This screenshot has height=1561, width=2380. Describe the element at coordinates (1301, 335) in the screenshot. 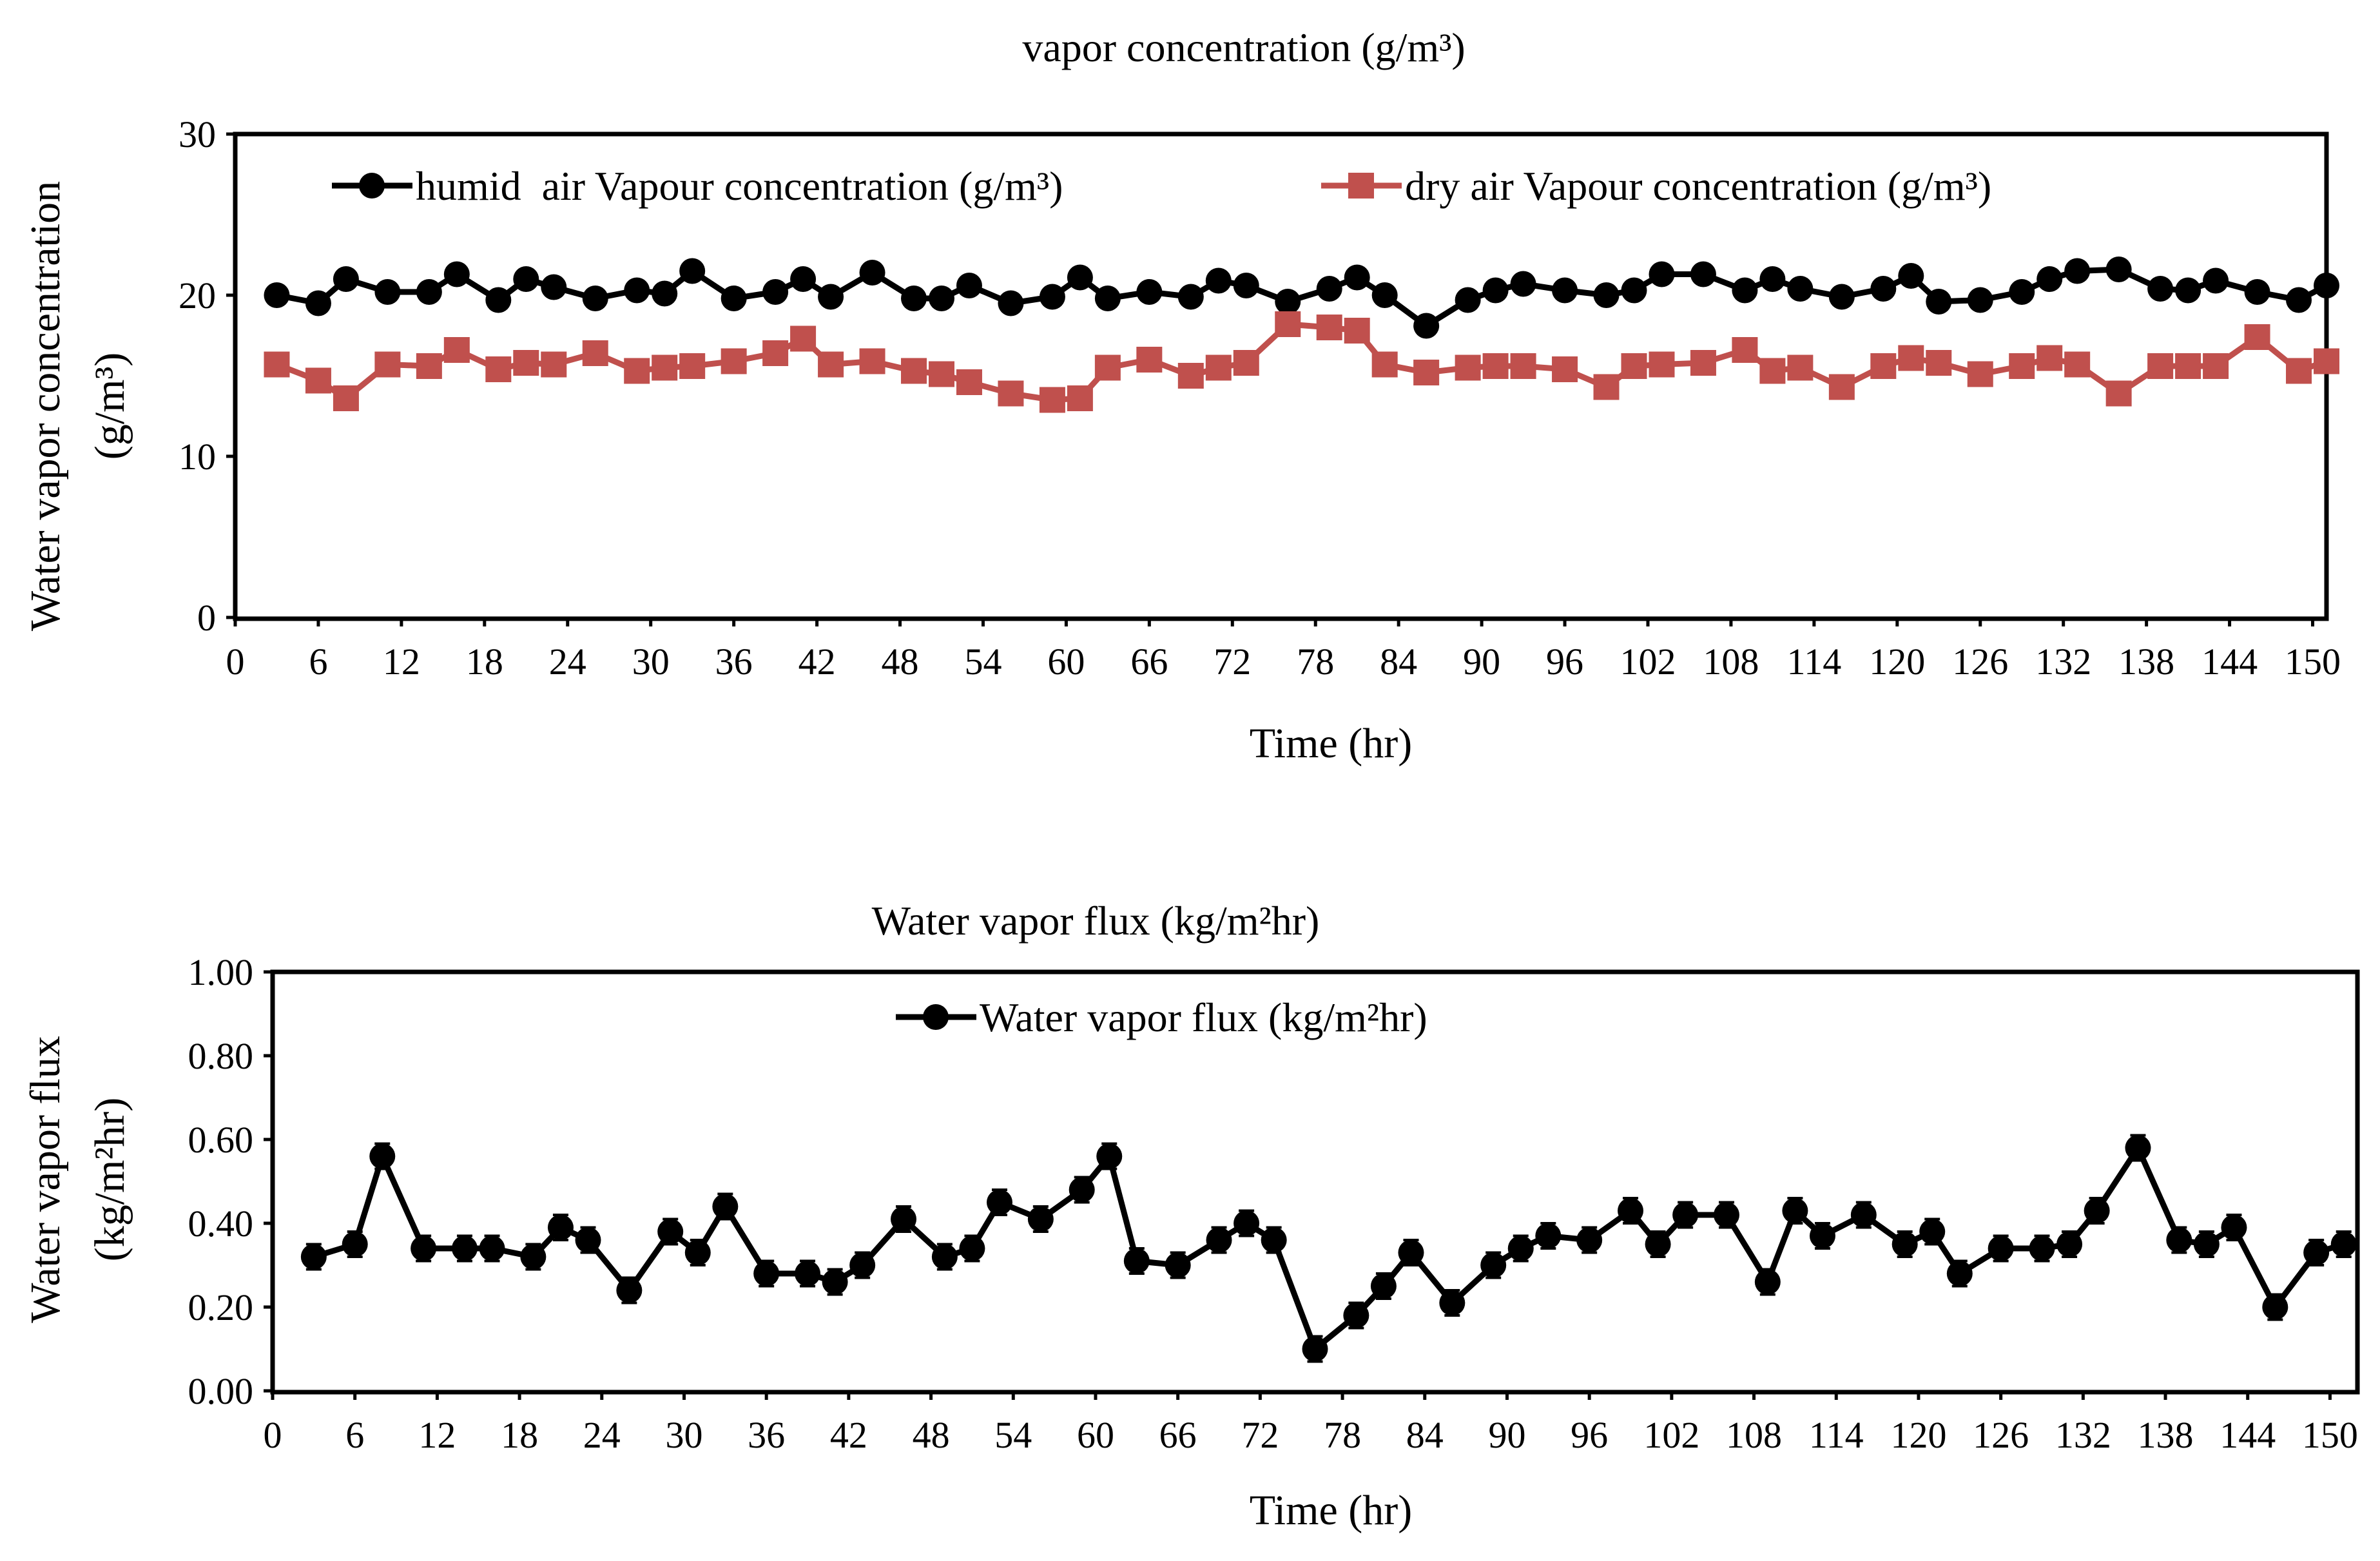

I see `chart1-series` at that location.